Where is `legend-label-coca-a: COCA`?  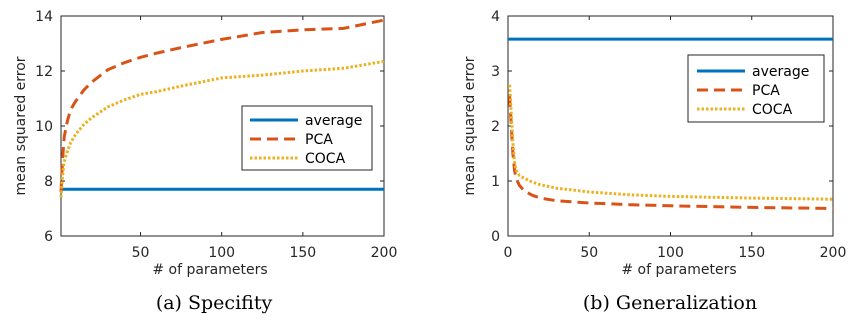
legend-label-coca-a: COCA is located at coordinates (325, 159).